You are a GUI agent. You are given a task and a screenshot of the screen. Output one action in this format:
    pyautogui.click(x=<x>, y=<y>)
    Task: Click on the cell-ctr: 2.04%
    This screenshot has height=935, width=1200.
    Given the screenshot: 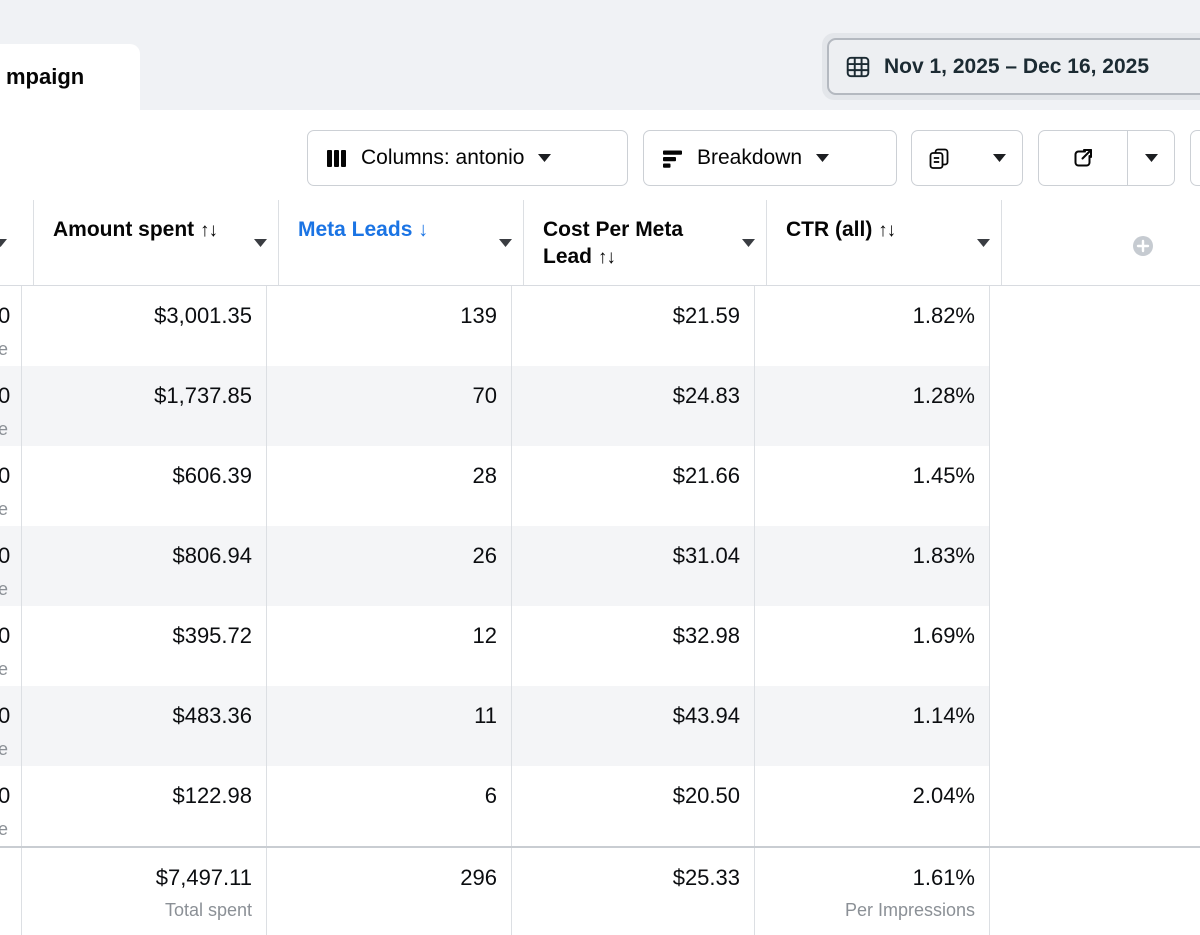 What is the action you would take?
    pyautogui.click(x=872, y=806)
    